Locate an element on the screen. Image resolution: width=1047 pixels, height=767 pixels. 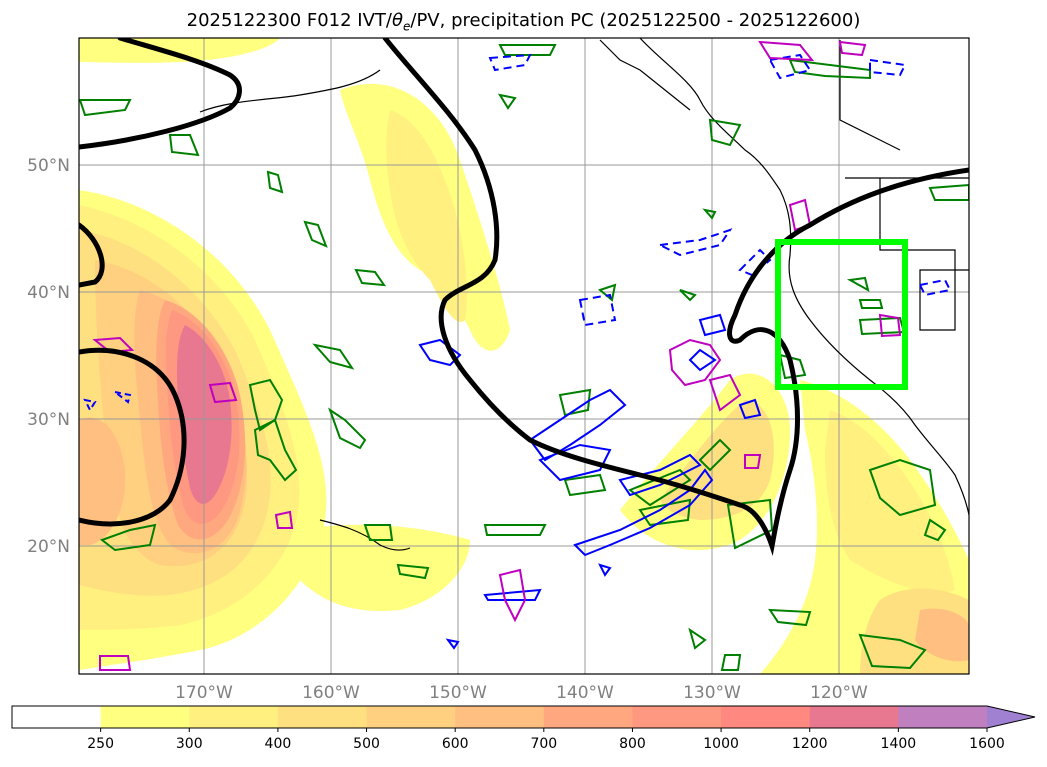
colorbar-extension is located at coordinates (1011, 717).